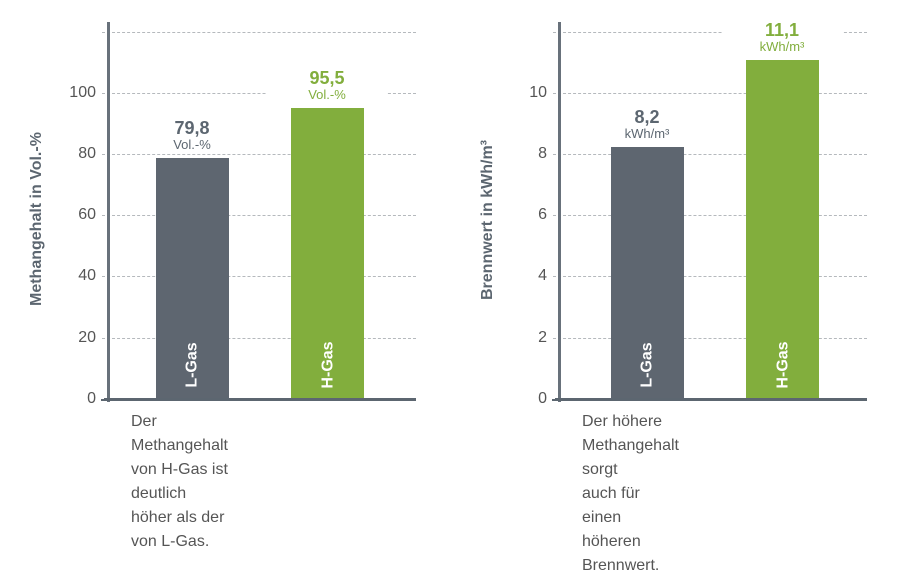 Image resolution: width=902 pixels, height=578 pixels. I want to click on y-tick-label: 6, so click(542, 214).